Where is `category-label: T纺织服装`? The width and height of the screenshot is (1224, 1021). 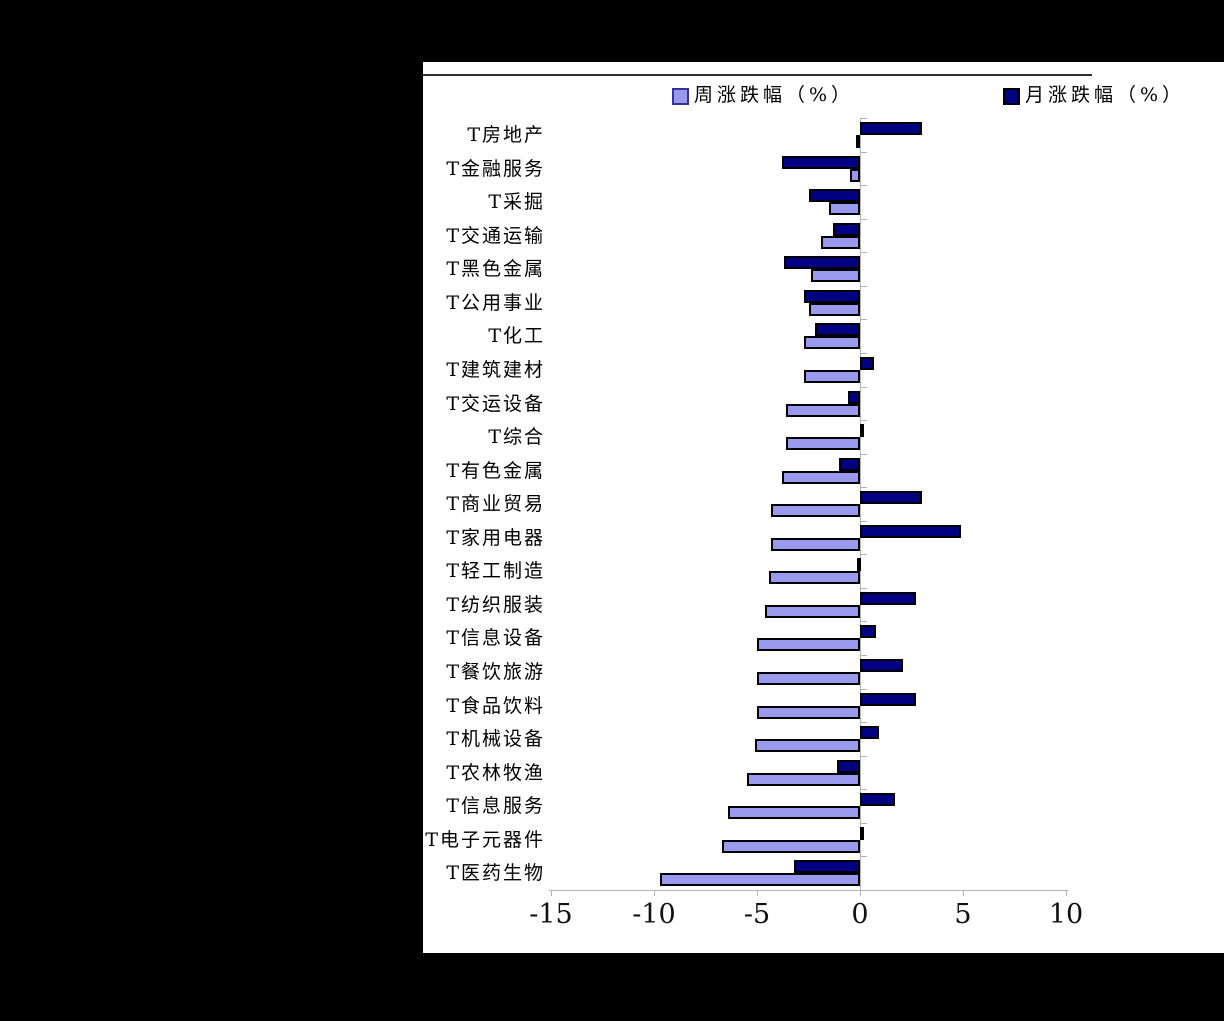 category-label: T纺织服装 is located at coordinates (495, 604).